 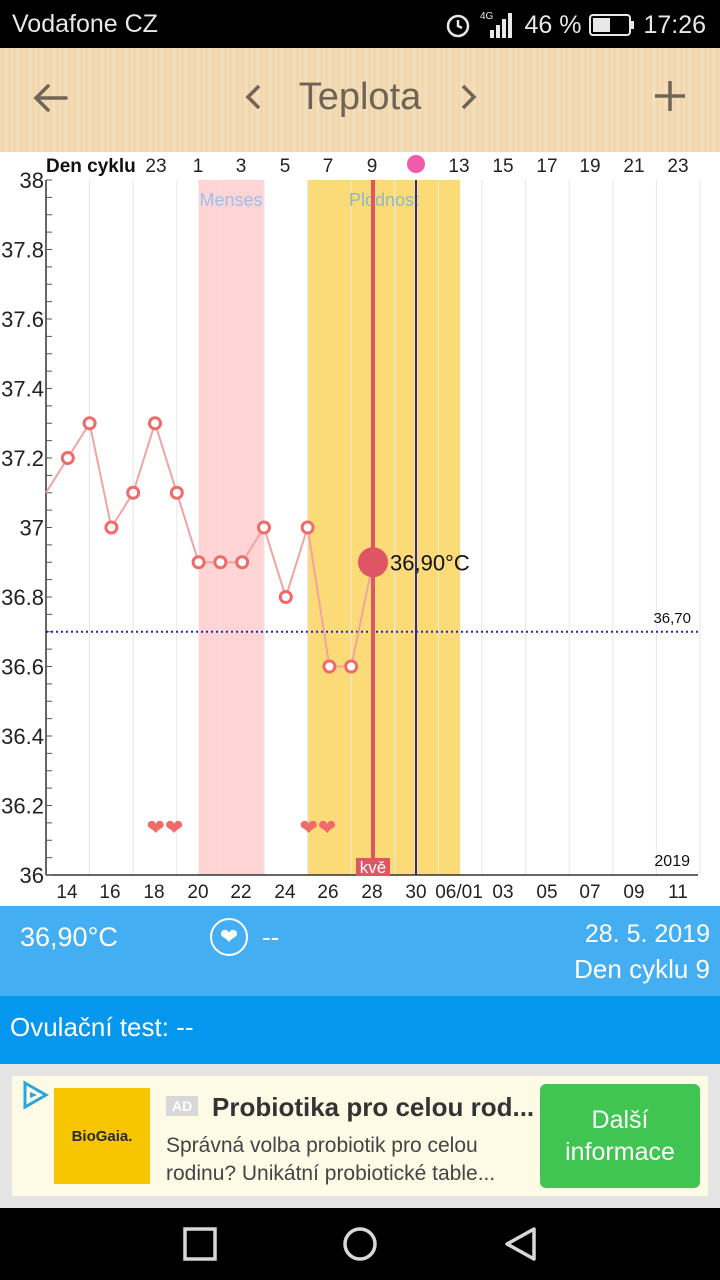 I want to click on top-tick-label: 1, so click(x=198, y=166).